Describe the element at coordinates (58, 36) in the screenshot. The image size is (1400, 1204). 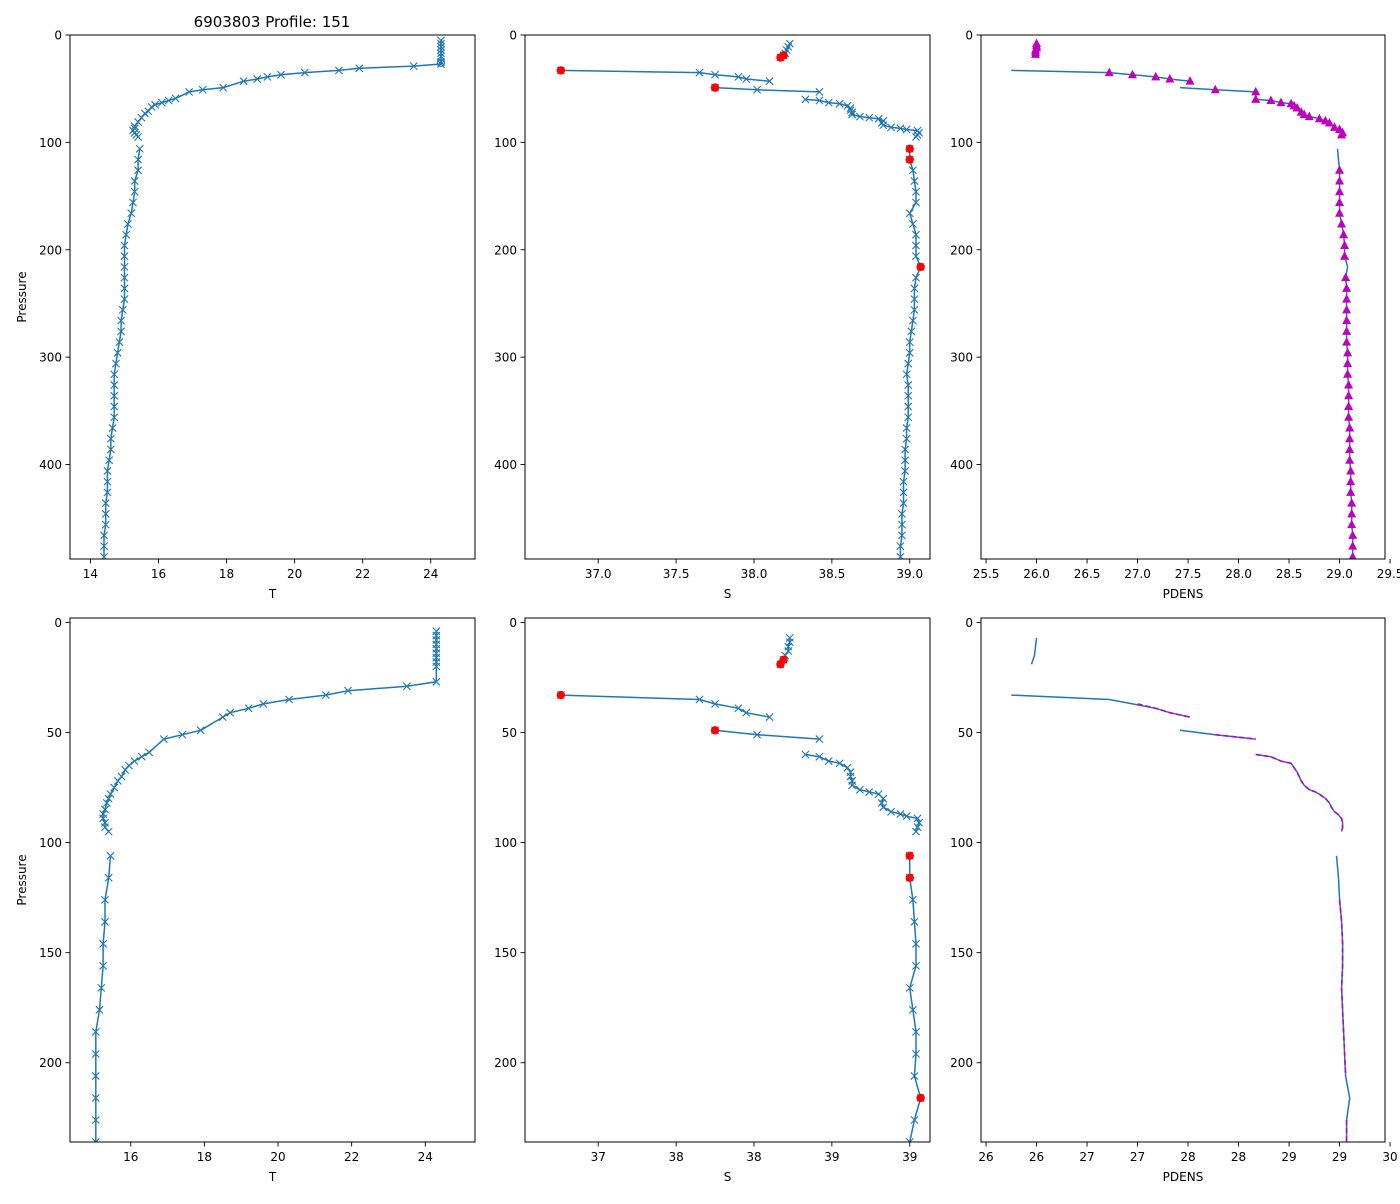
I see `y-tick-label: 0` at that location.